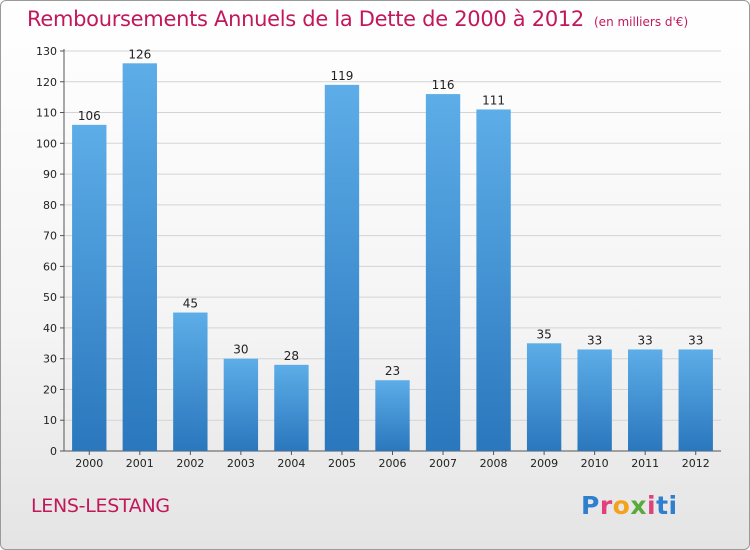  What do you see at coordinates (139, 54) in the screenshot?
I see `bar-value-label: 126` at bounding box center [139, 54].